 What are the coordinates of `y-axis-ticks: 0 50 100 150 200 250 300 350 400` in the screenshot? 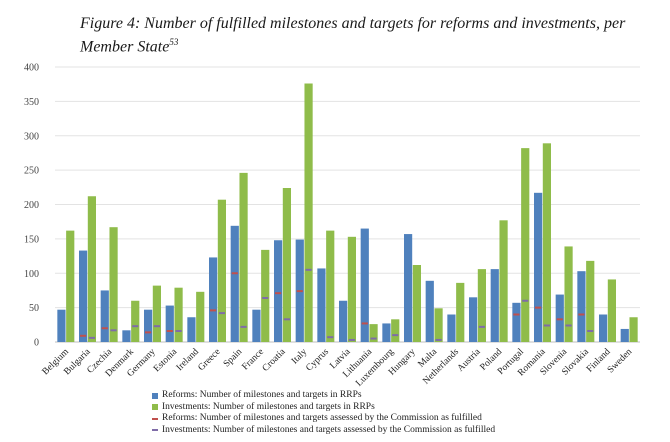 It's located at (31, 206).